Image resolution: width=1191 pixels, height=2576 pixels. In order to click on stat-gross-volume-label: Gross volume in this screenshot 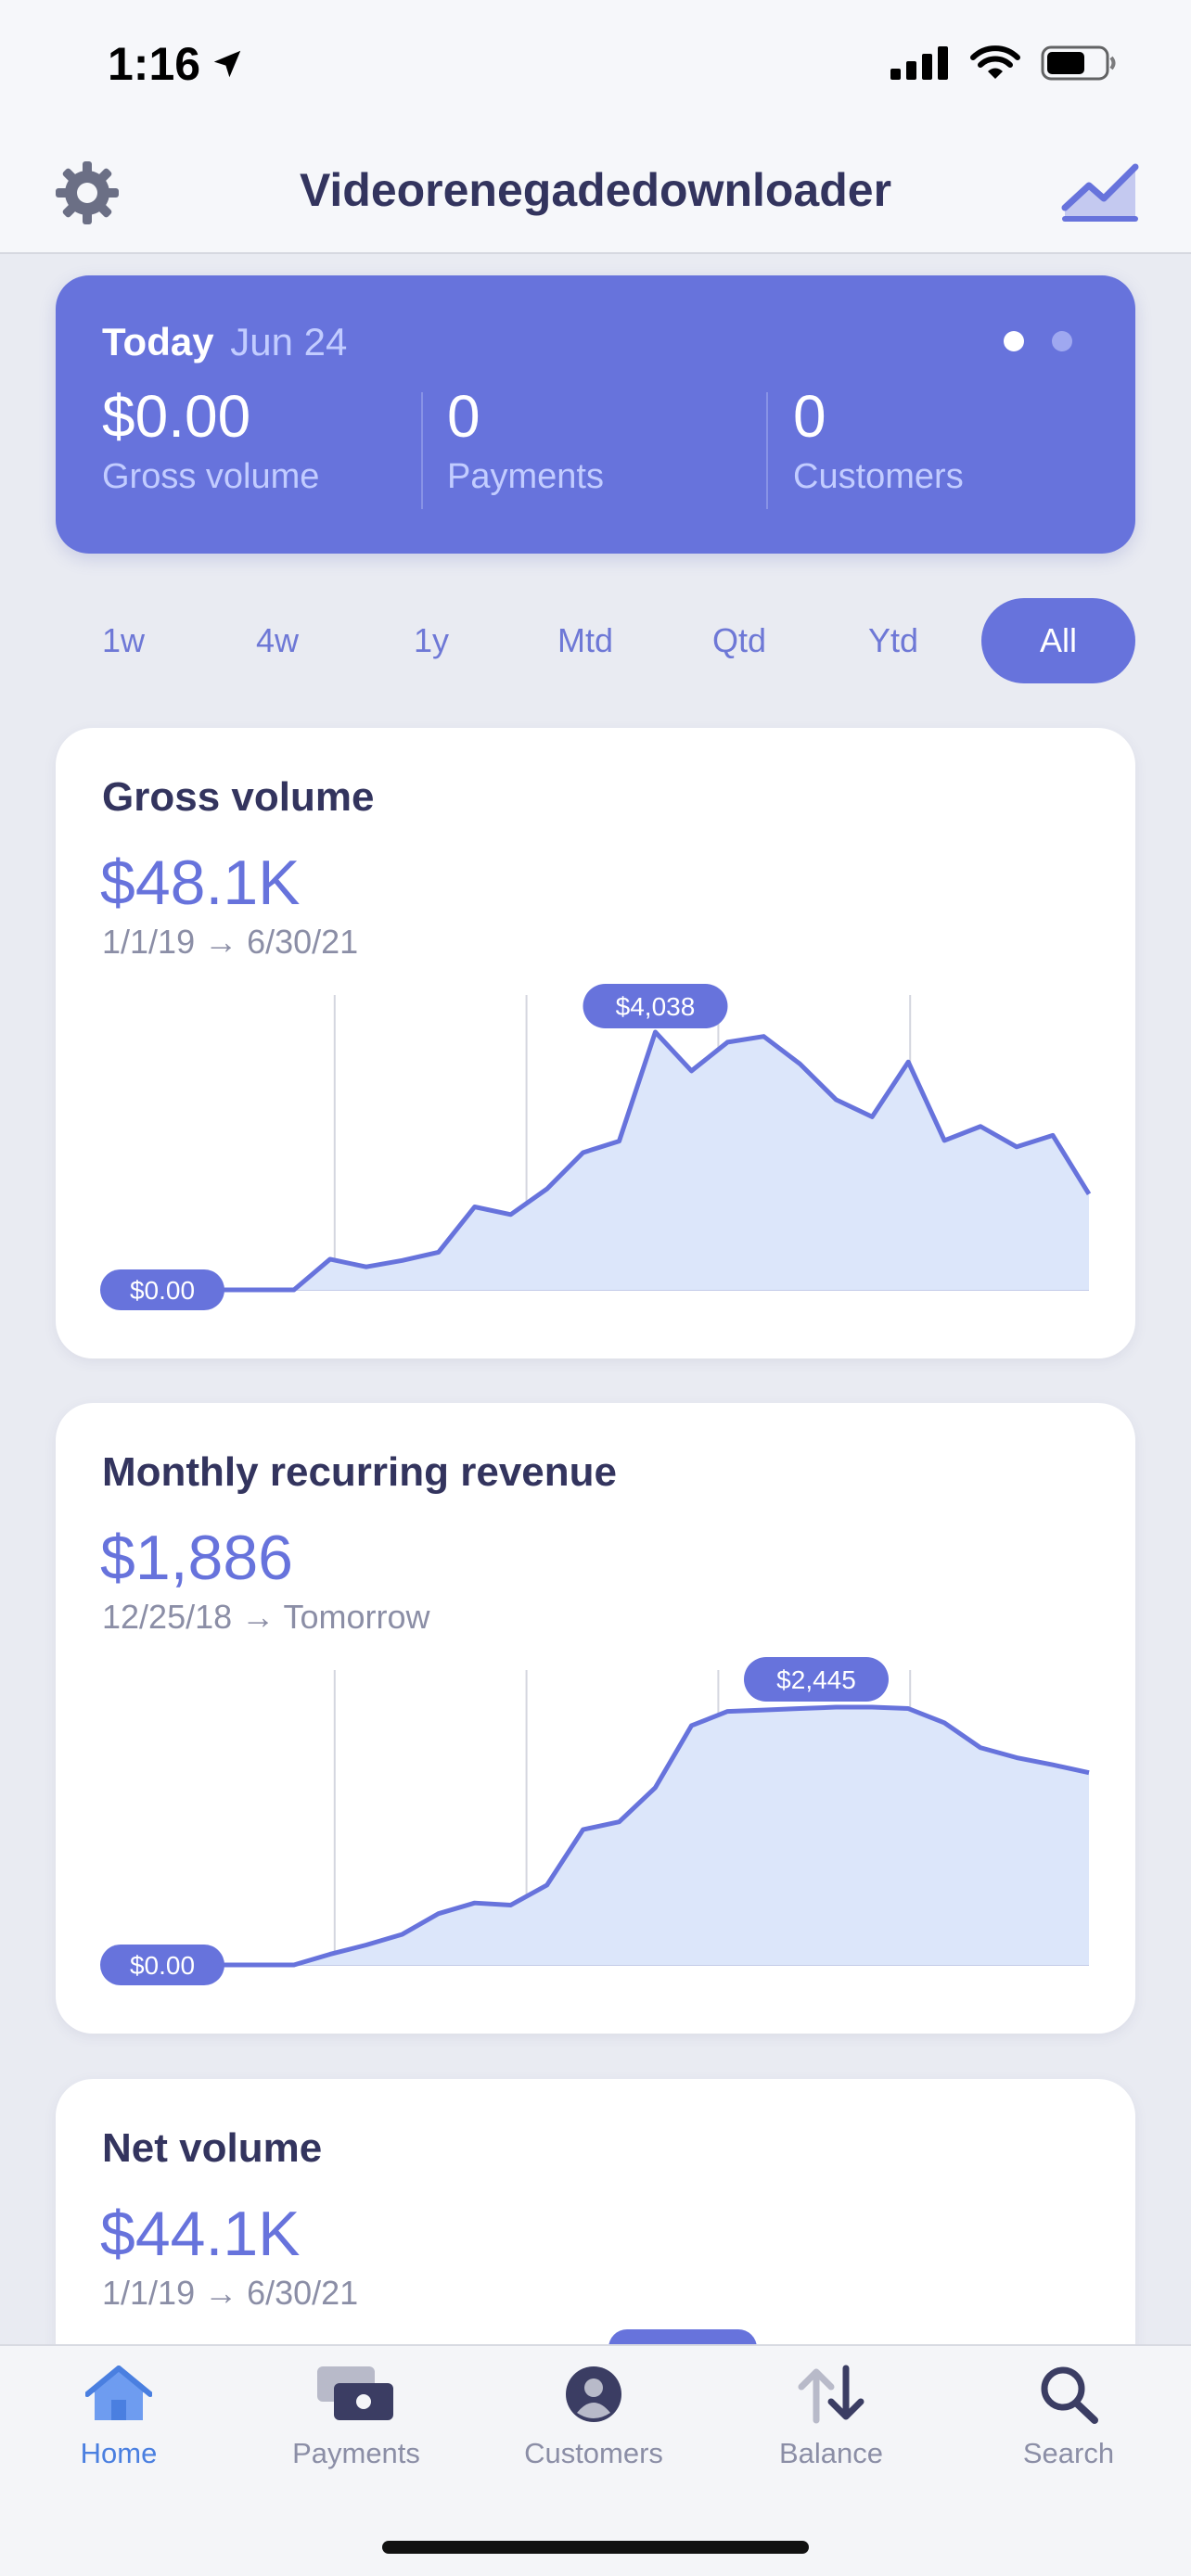, I will do `click(211, 476)`.